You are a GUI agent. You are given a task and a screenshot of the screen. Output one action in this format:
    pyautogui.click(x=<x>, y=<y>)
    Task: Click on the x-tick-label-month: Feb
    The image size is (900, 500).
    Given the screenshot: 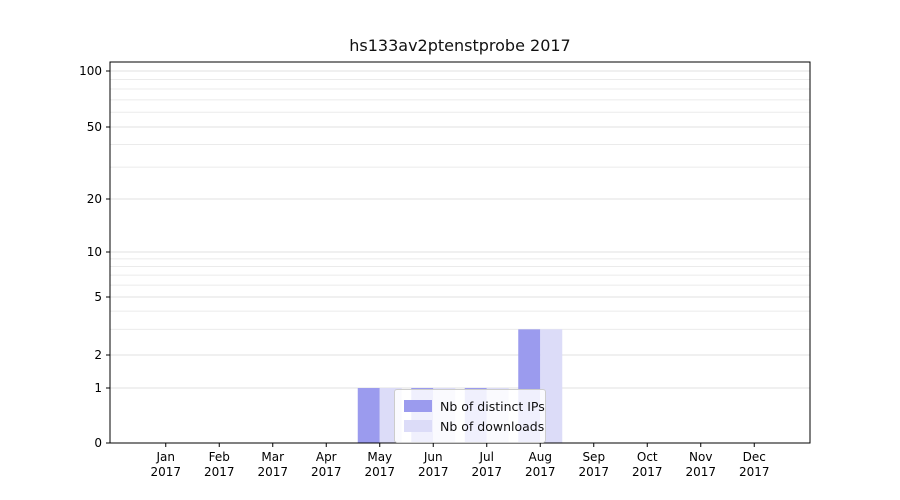 What is the action you would take?
    pyautogui.click(x=219, y=457)
    